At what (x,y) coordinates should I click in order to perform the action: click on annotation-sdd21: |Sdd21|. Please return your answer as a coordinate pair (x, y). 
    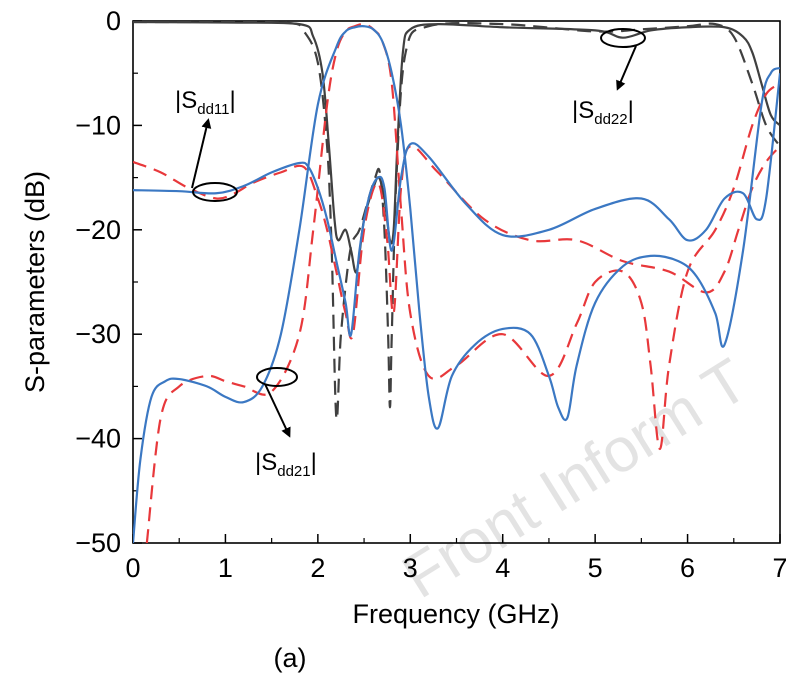
    Looking at the image, I should click on (286, 423).